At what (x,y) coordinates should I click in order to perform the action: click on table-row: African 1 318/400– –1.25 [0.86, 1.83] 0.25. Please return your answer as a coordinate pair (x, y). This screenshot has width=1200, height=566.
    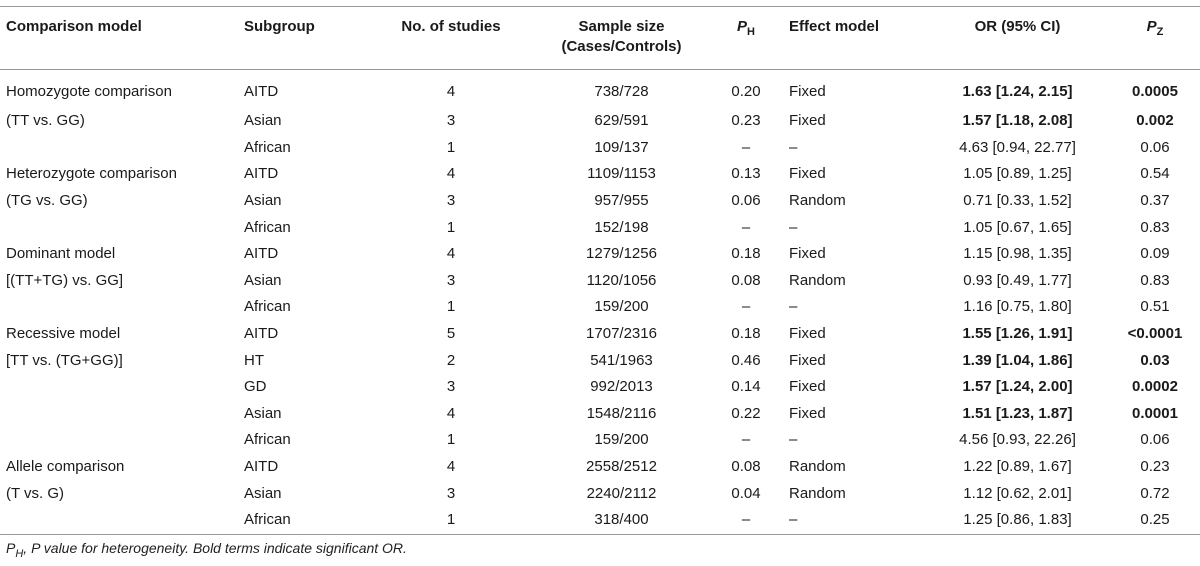
    Looking at the image, I should click on (600, 520).